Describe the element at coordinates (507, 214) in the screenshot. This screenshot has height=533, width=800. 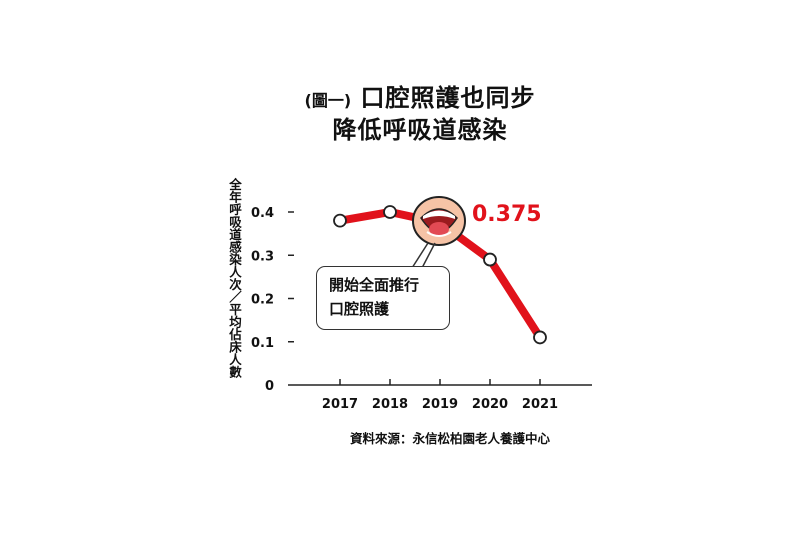
I see `highlight-value-label: 0.375` at that location.